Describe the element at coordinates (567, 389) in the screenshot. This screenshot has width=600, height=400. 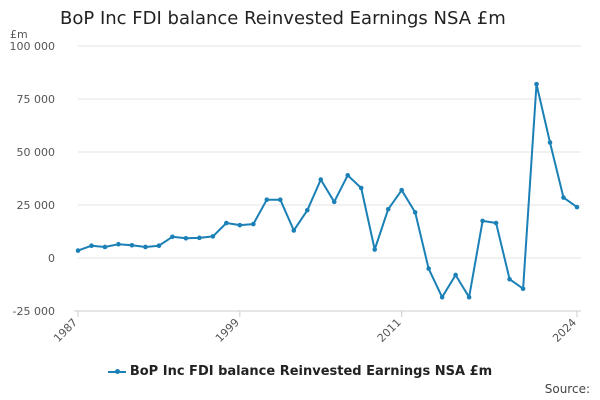
I see `source-label: Source:` at that location.